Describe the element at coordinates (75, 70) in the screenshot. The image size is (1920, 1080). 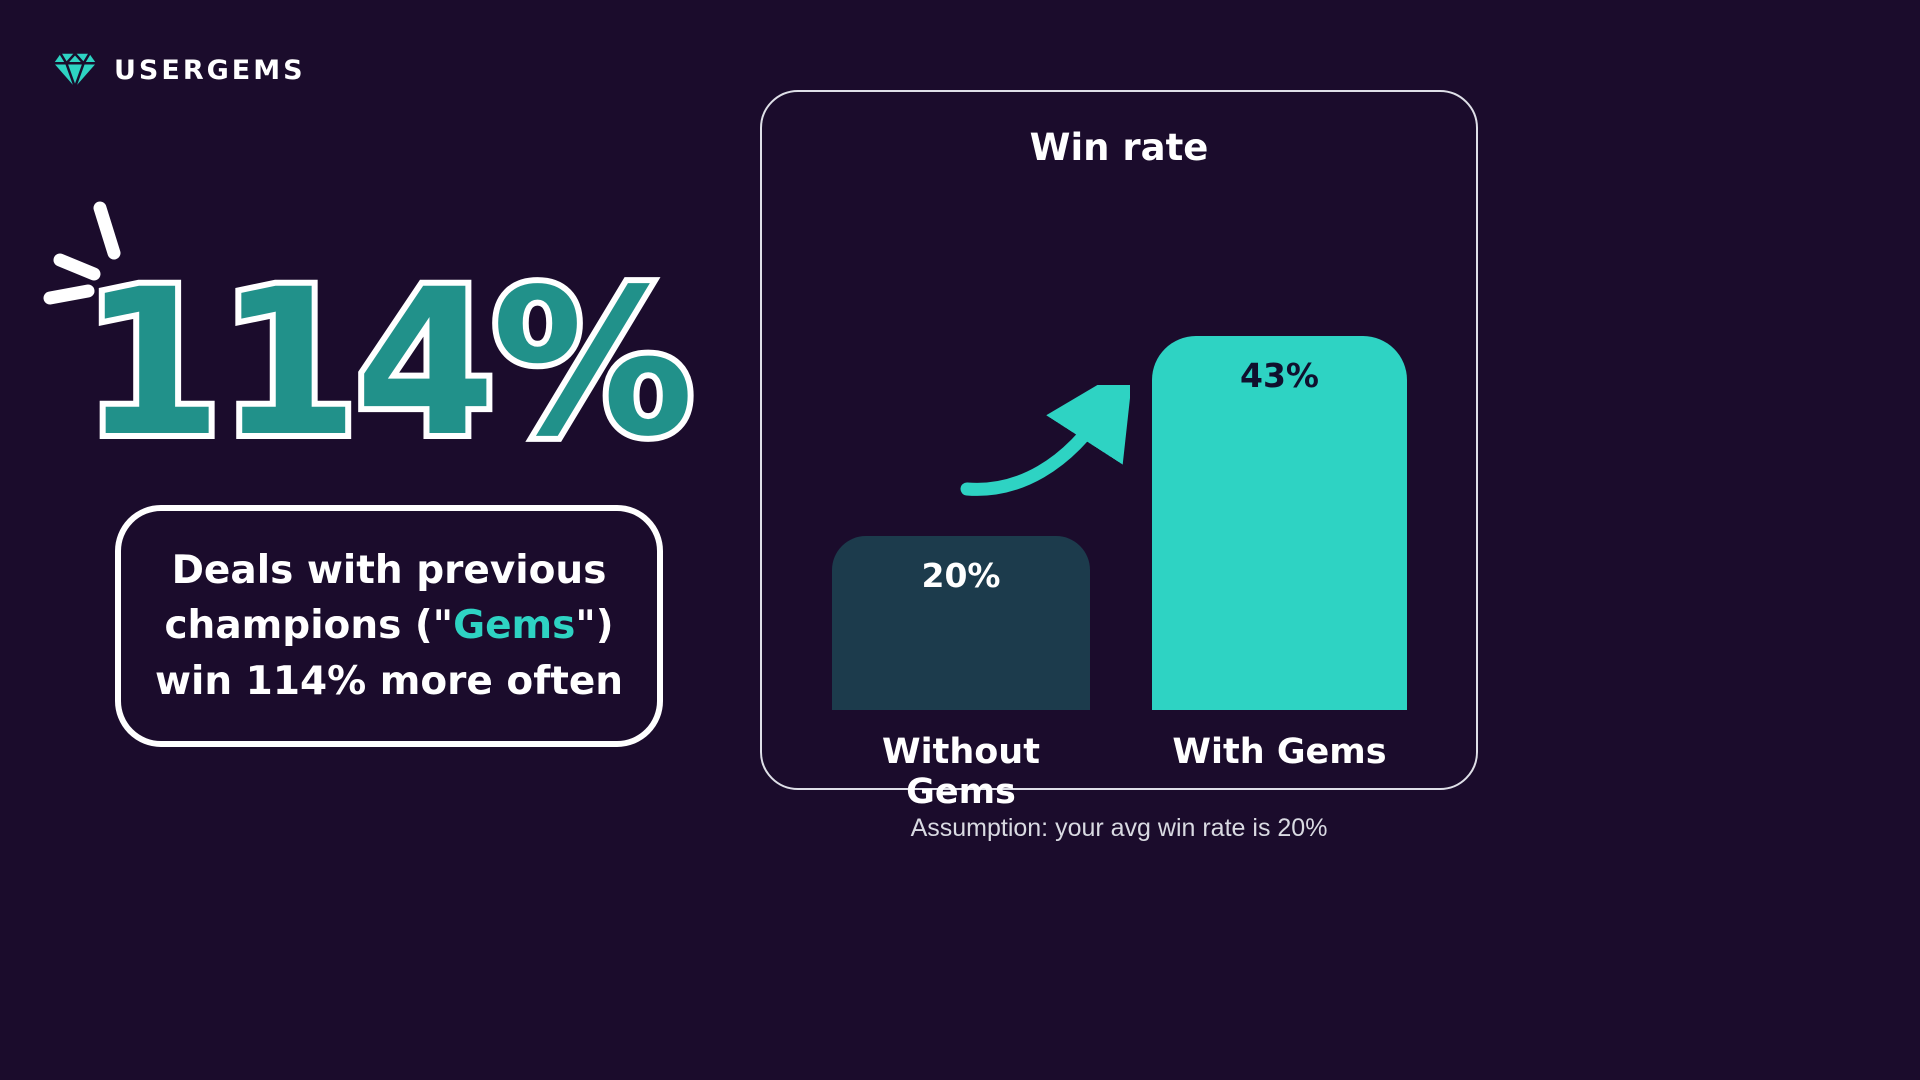
I see `gem-icon` at that location.